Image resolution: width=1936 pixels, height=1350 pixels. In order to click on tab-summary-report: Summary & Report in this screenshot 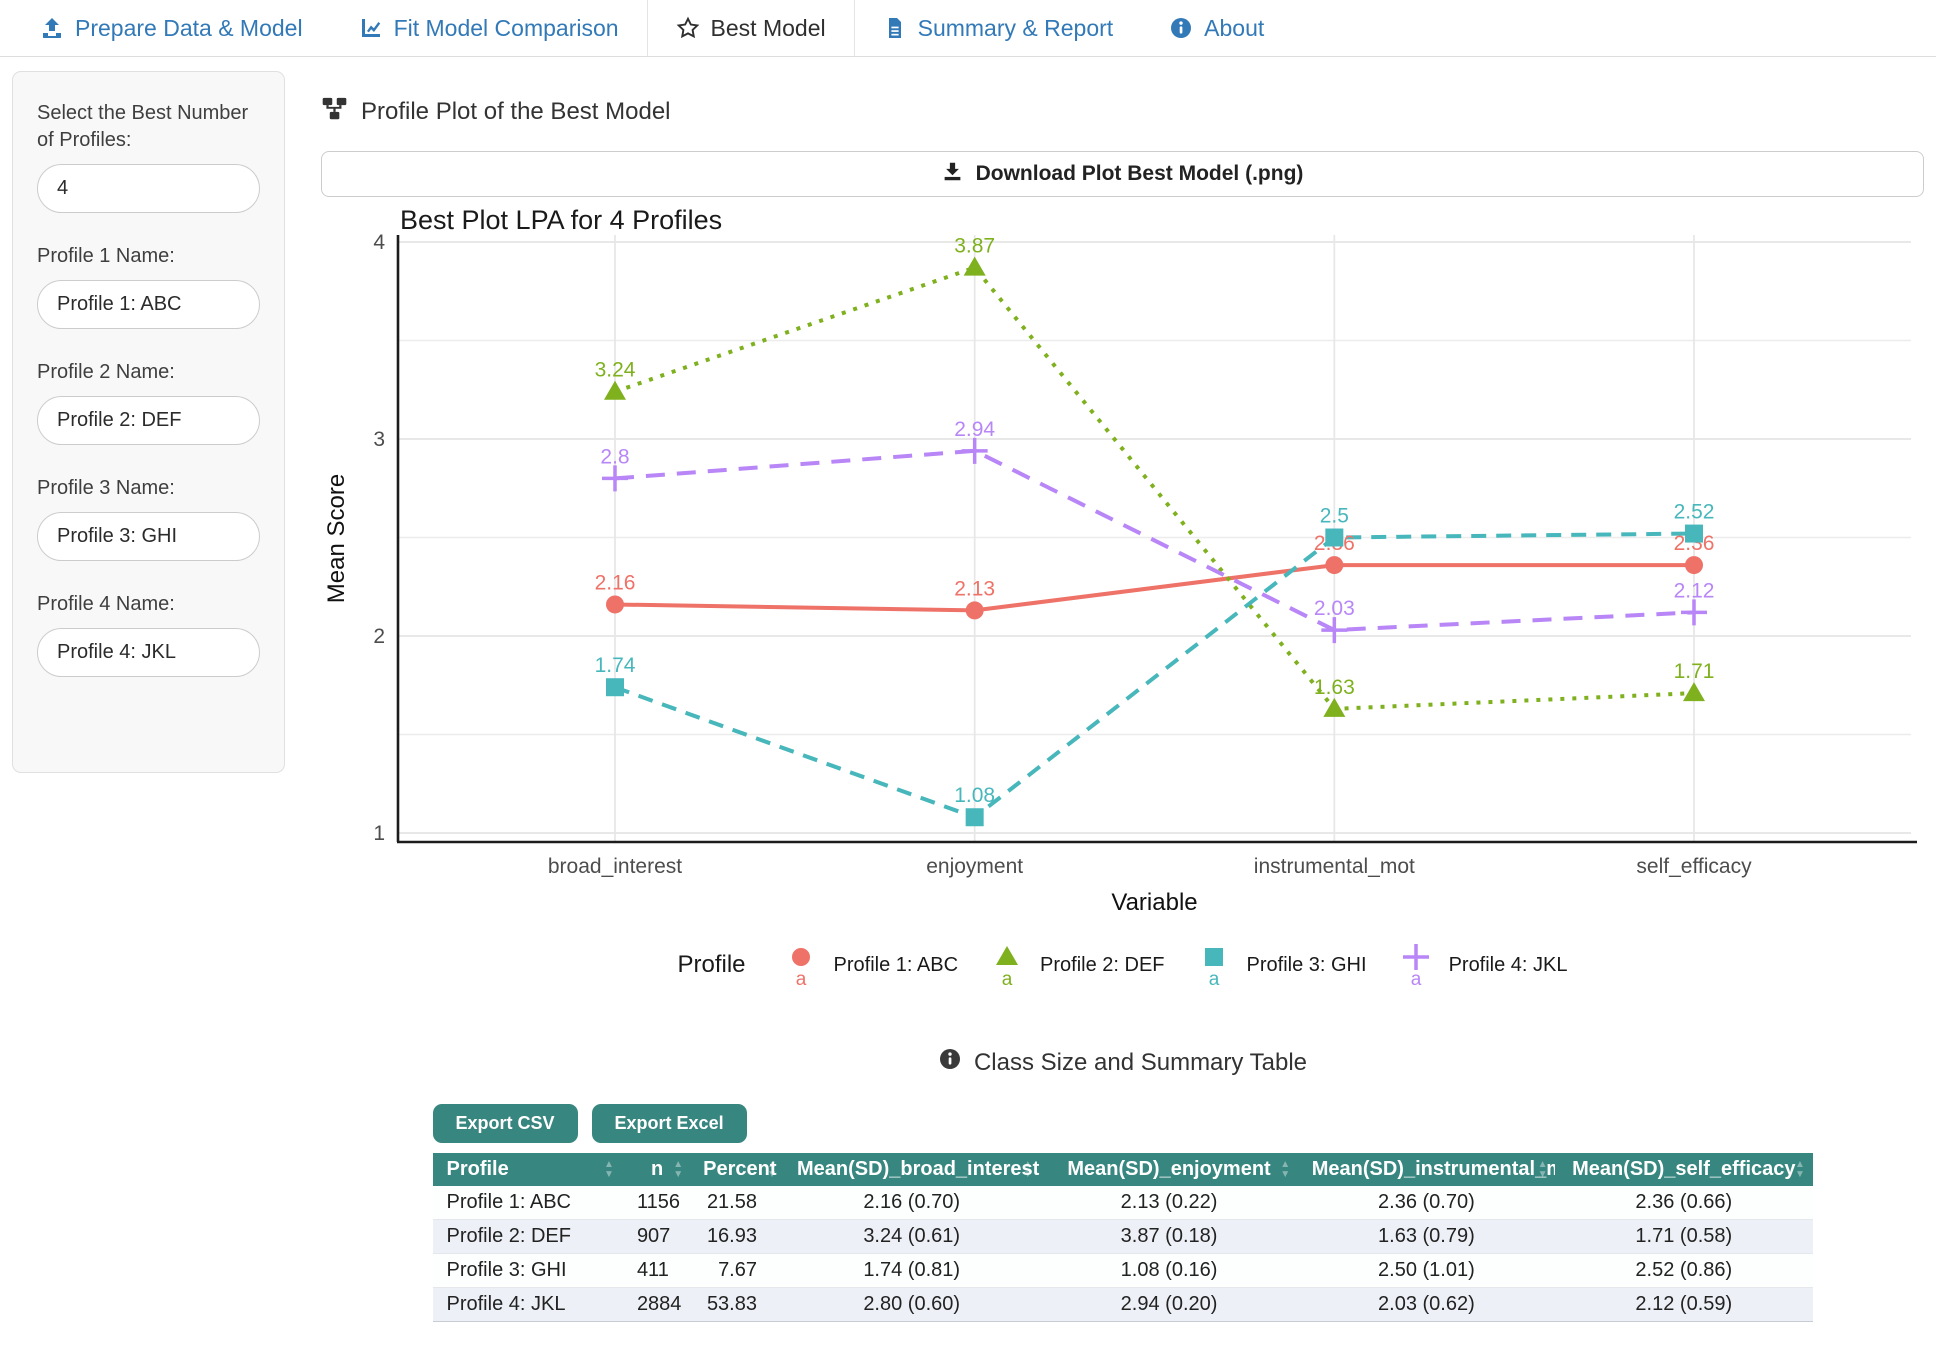, I will do `click(998, 28)`.